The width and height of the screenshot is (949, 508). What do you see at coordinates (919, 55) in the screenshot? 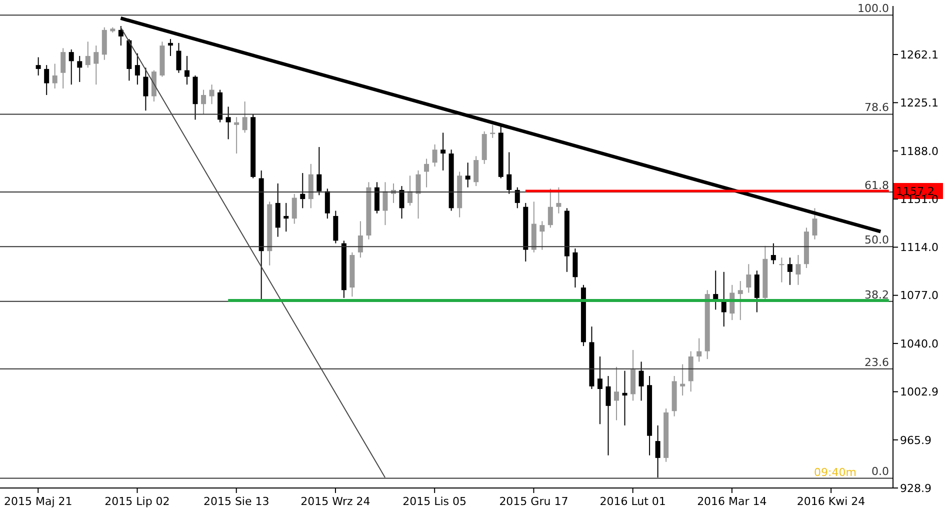
I see `y-tick-label: 1262.1` at bounding box center [919, 55].